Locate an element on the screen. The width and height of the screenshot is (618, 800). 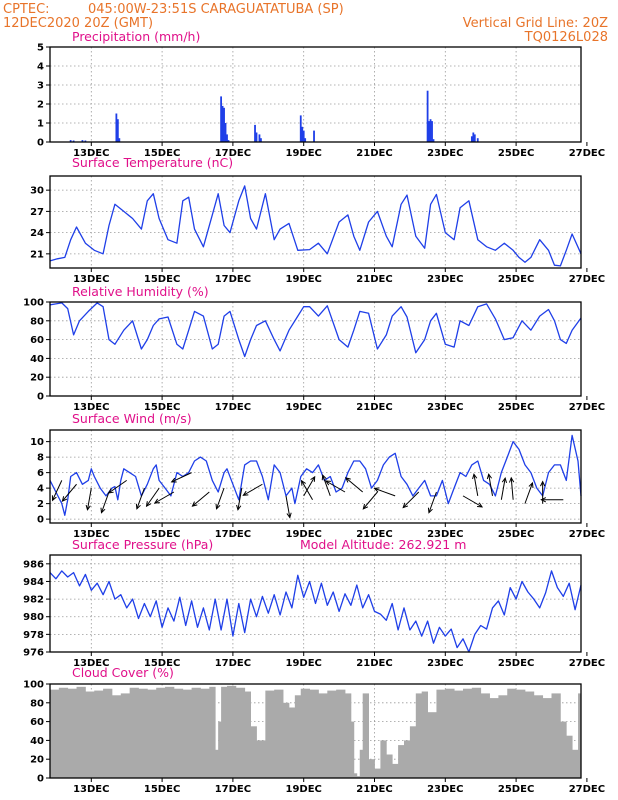
humidity-xtick-label: 25DEC is located at coordinates (516, 407).